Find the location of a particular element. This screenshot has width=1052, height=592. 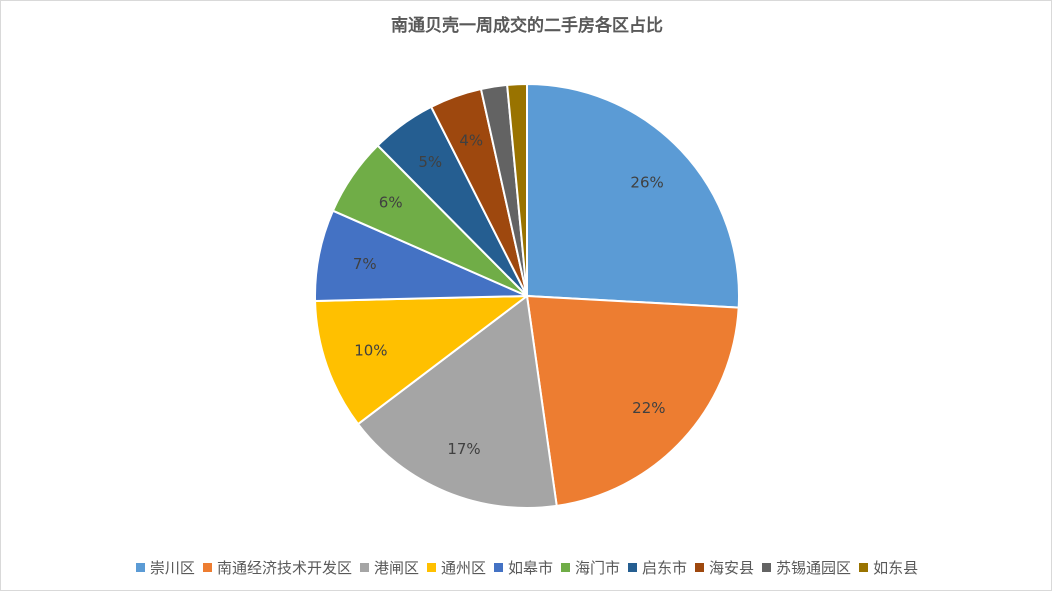

legend-item-8: 海安县 is located at coordinates (724, 567).